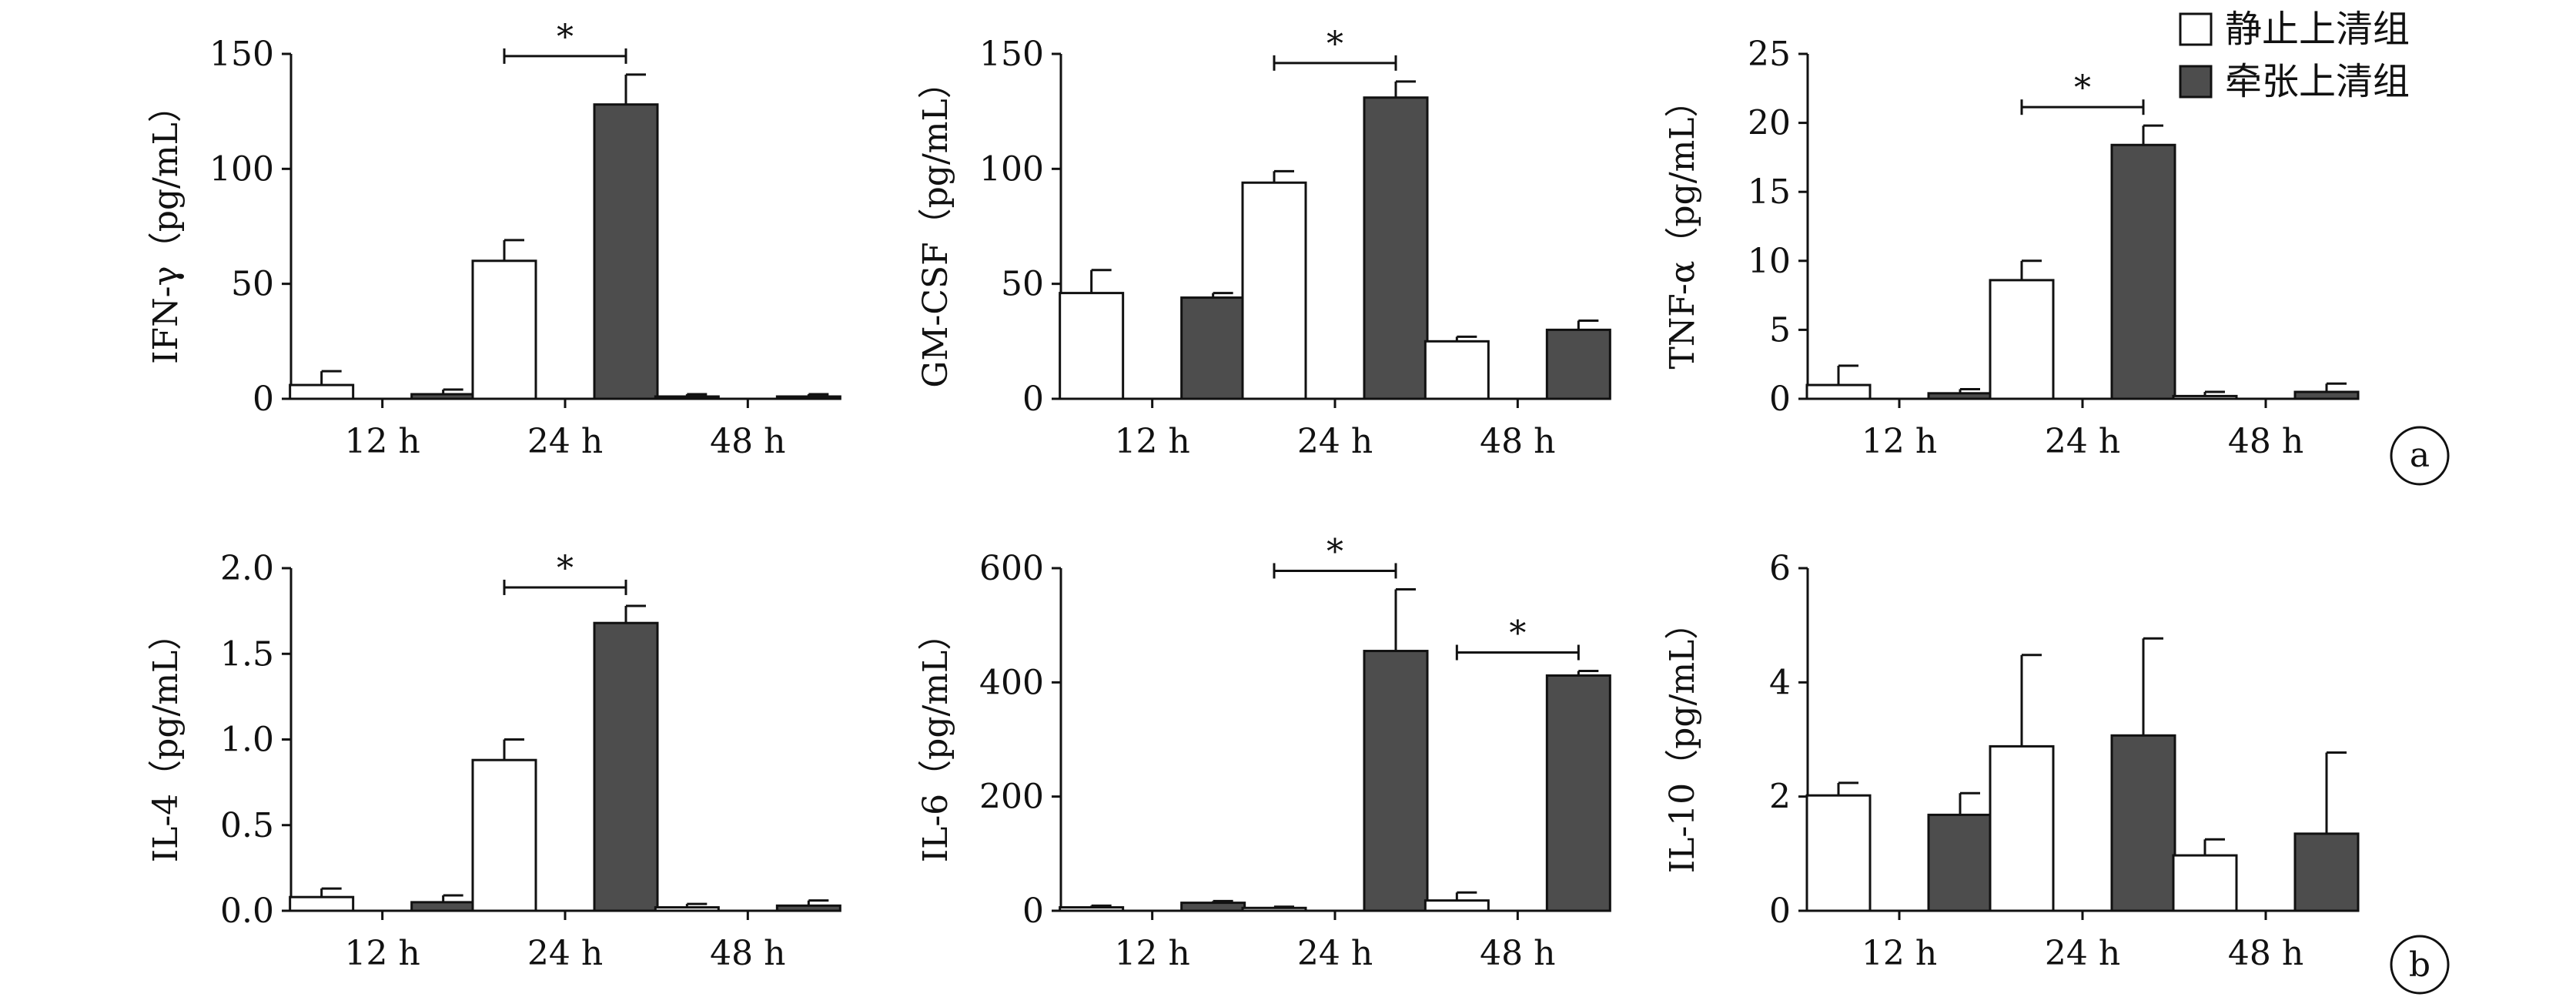 The height and width of the screenshot is (997, 2576). I want to click on y-tick-label: 0.5, so click(247, 825).